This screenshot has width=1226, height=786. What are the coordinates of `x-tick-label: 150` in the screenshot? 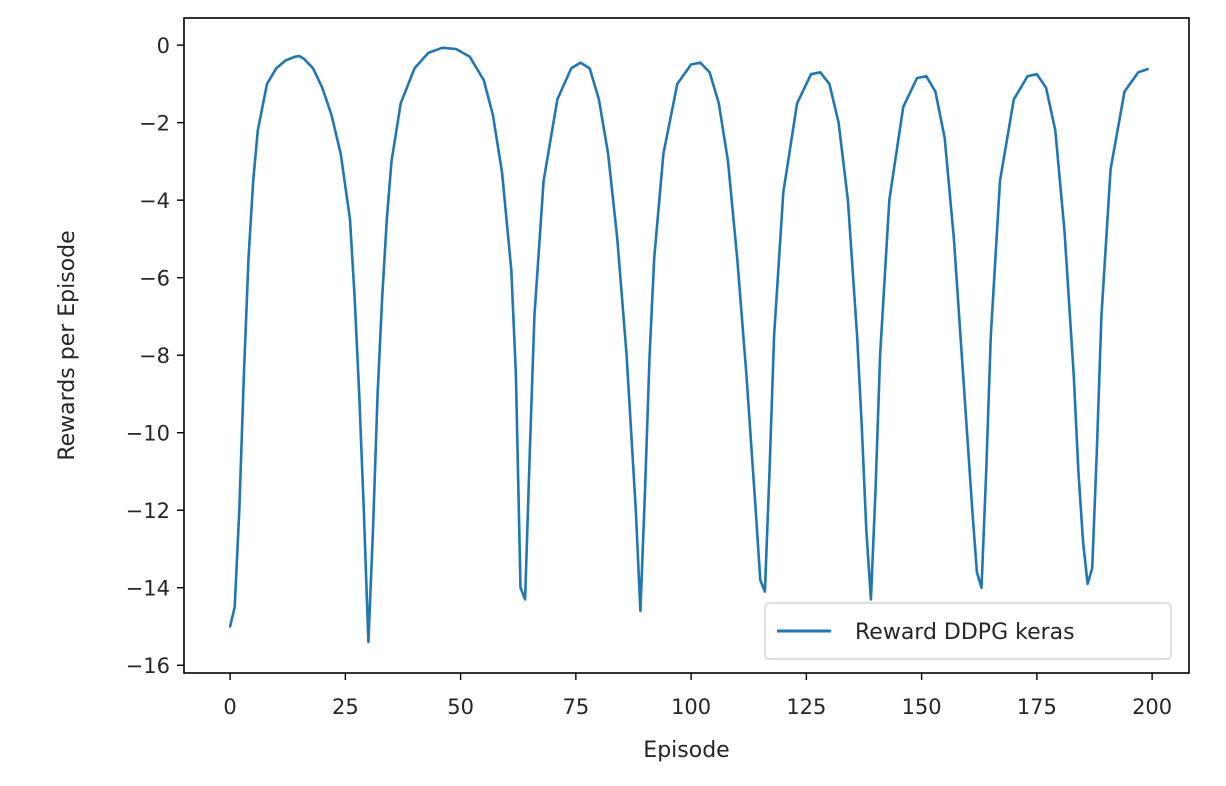 It's located at (922, 707).